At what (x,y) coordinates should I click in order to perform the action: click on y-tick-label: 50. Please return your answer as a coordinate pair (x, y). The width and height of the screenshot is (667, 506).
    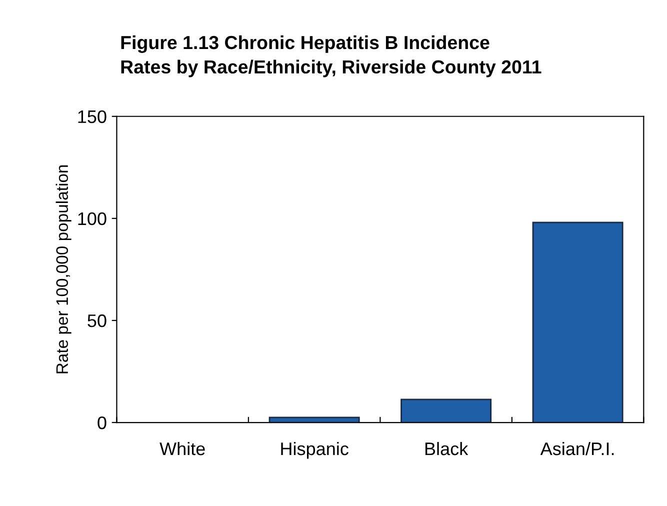
    Looking at the image, I should click on (97, 321).